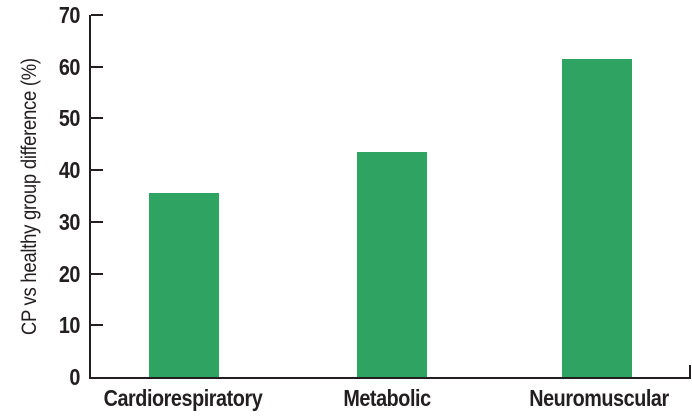 The width and height of the screenshot is (692, 416). I want to click on y-tick-label-10: 10, so click(69, 325).